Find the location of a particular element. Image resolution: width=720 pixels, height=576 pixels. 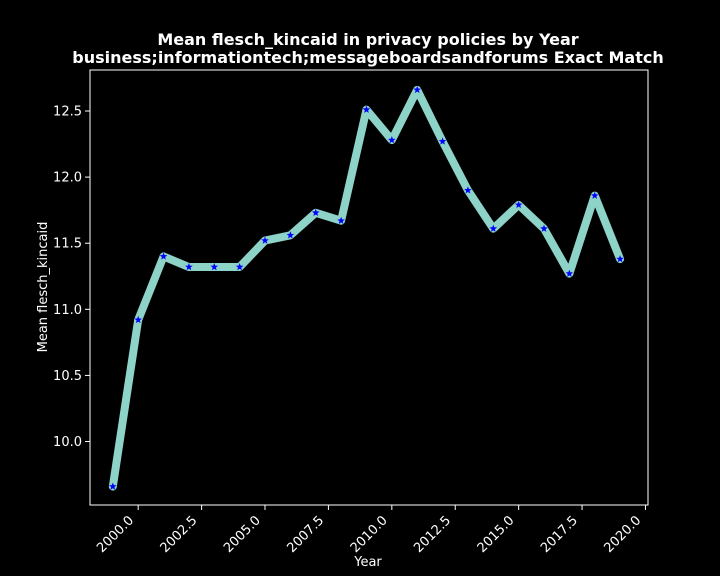

y-tick-label: 12.5 is located at coordinates (67, 111).